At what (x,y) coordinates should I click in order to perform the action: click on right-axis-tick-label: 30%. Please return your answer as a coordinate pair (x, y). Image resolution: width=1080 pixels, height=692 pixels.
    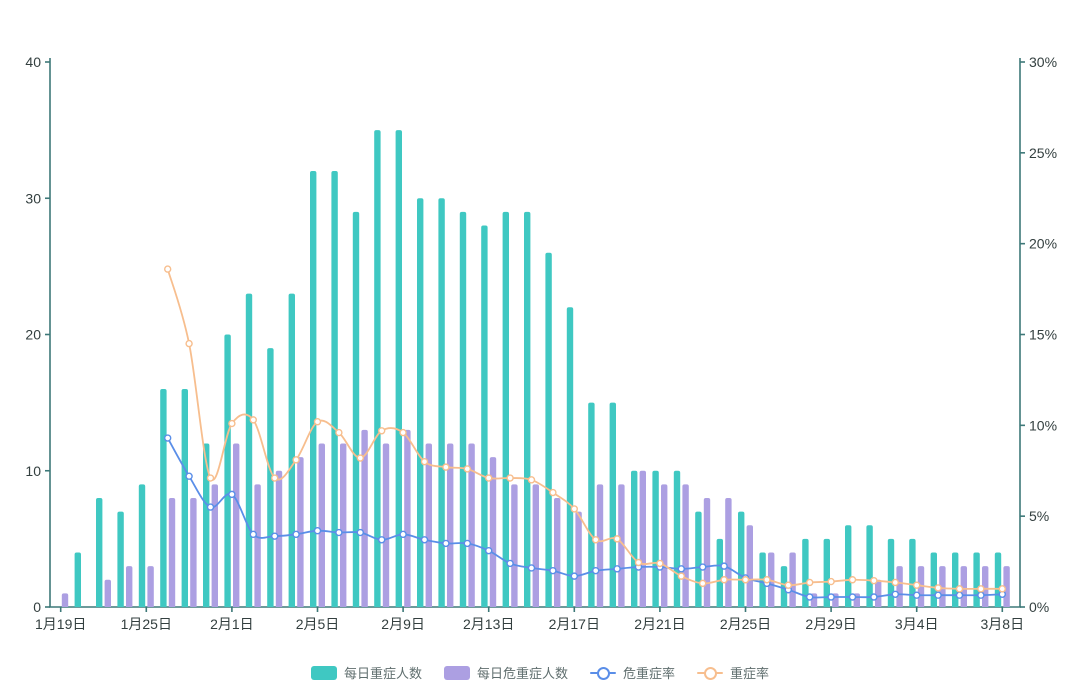
    Looking at the image, I should click on (1043, 62).